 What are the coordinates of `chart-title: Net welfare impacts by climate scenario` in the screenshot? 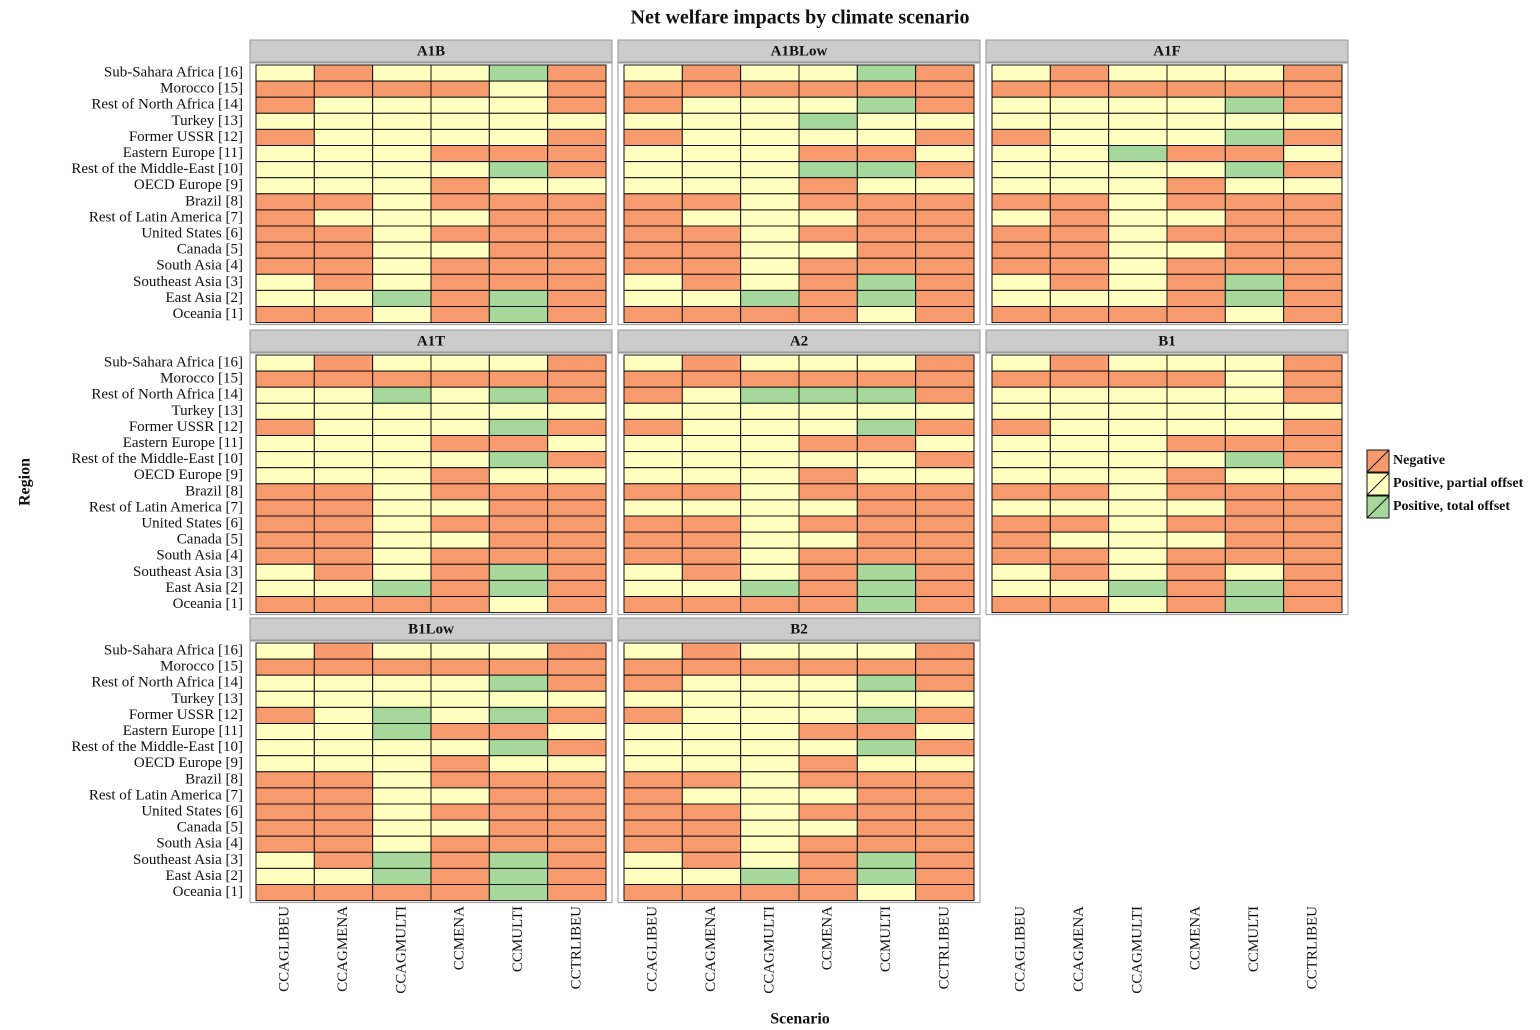 It's located at (800, 18).